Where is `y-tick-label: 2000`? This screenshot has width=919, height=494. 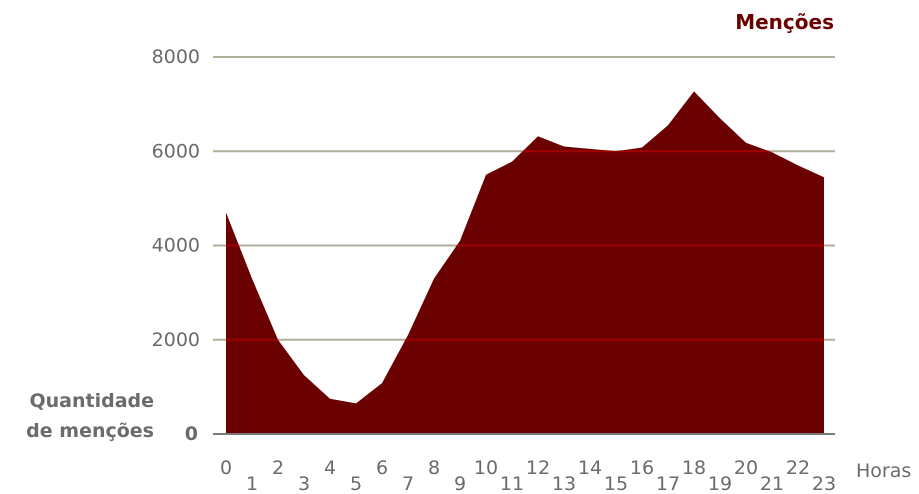 y-tick-label: 2000 is located at coordinates (176, 340).